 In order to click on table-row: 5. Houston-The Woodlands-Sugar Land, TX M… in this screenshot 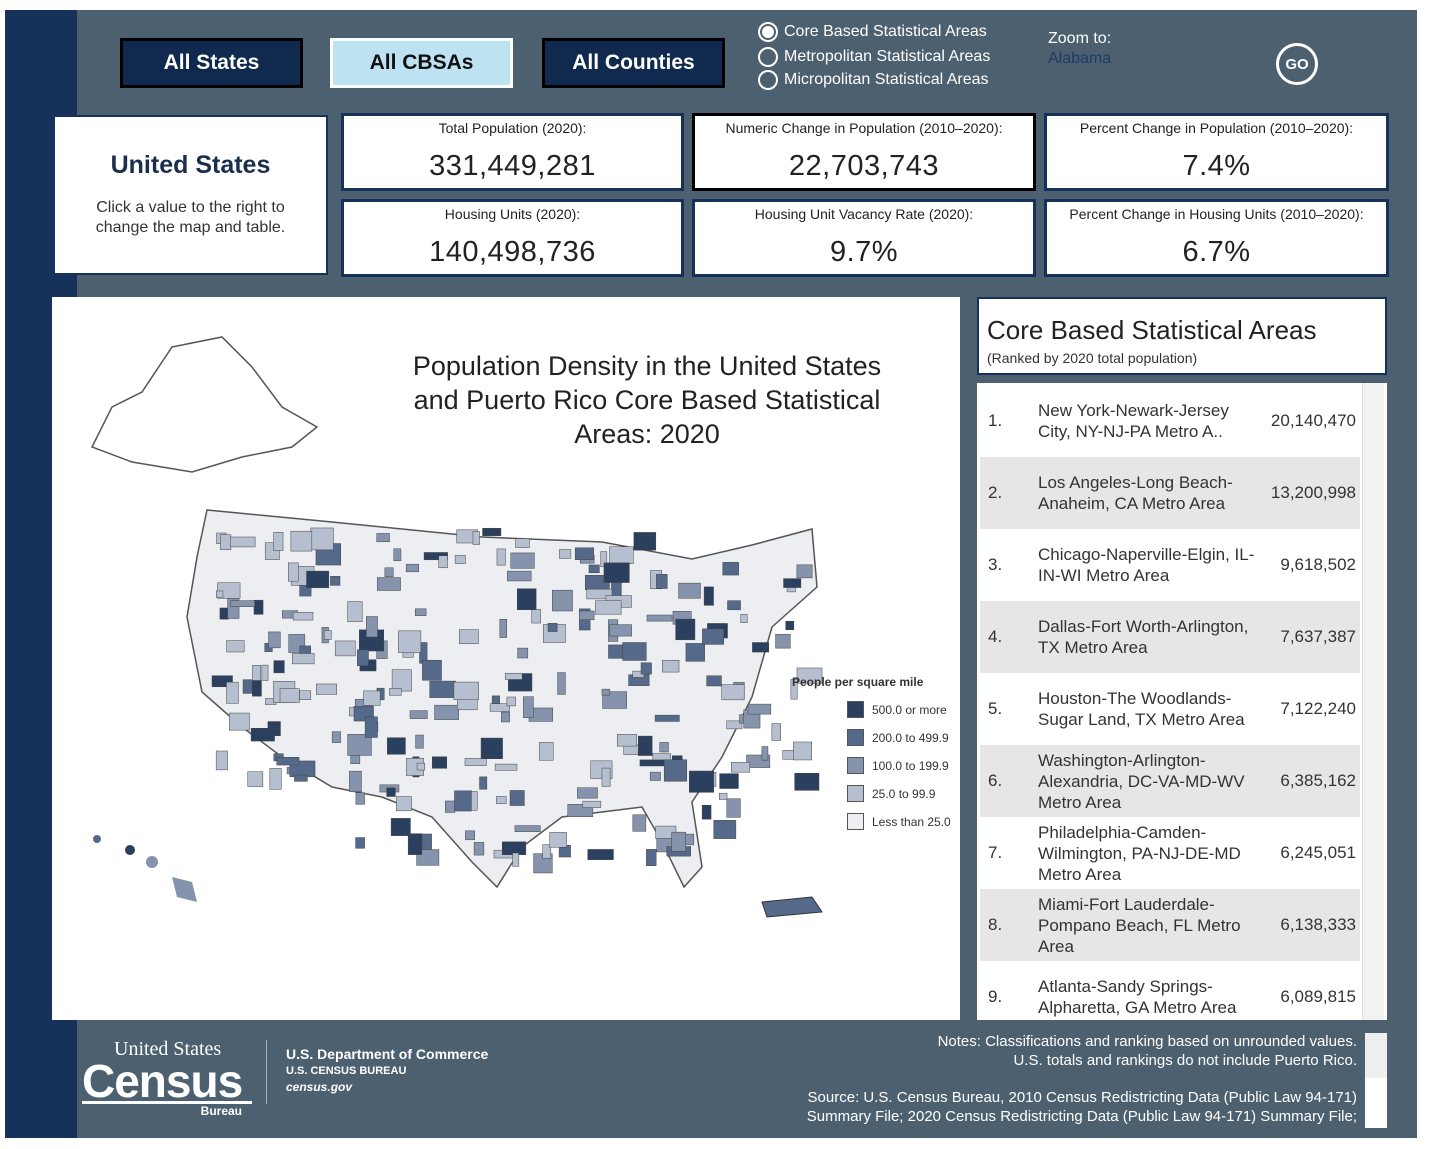, I will do `click(1170, 709)`.